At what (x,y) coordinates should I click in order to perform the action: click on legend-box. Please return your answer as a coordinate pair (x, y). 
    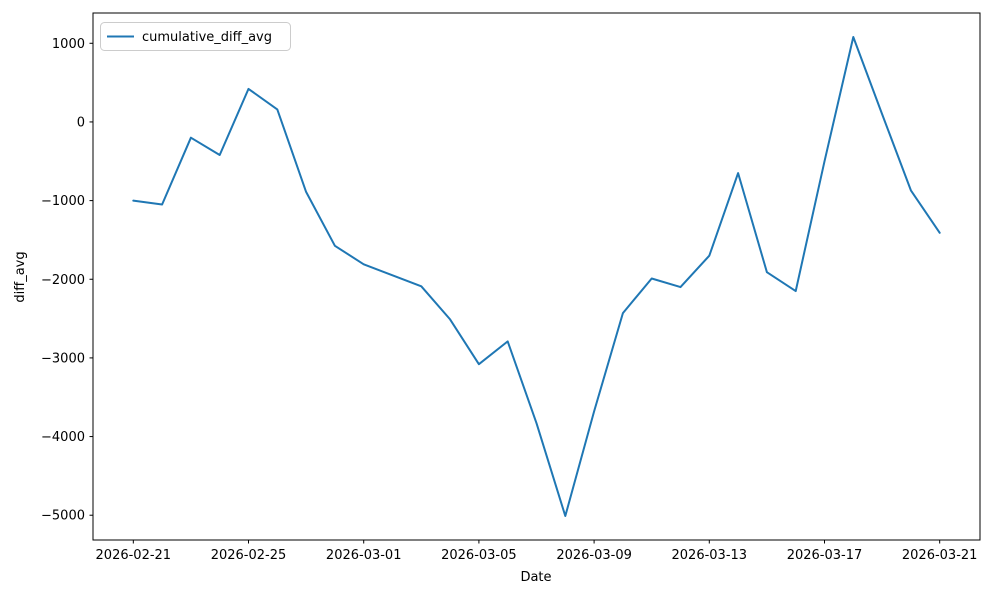
    Looking at the image, I should click on (195, 36).